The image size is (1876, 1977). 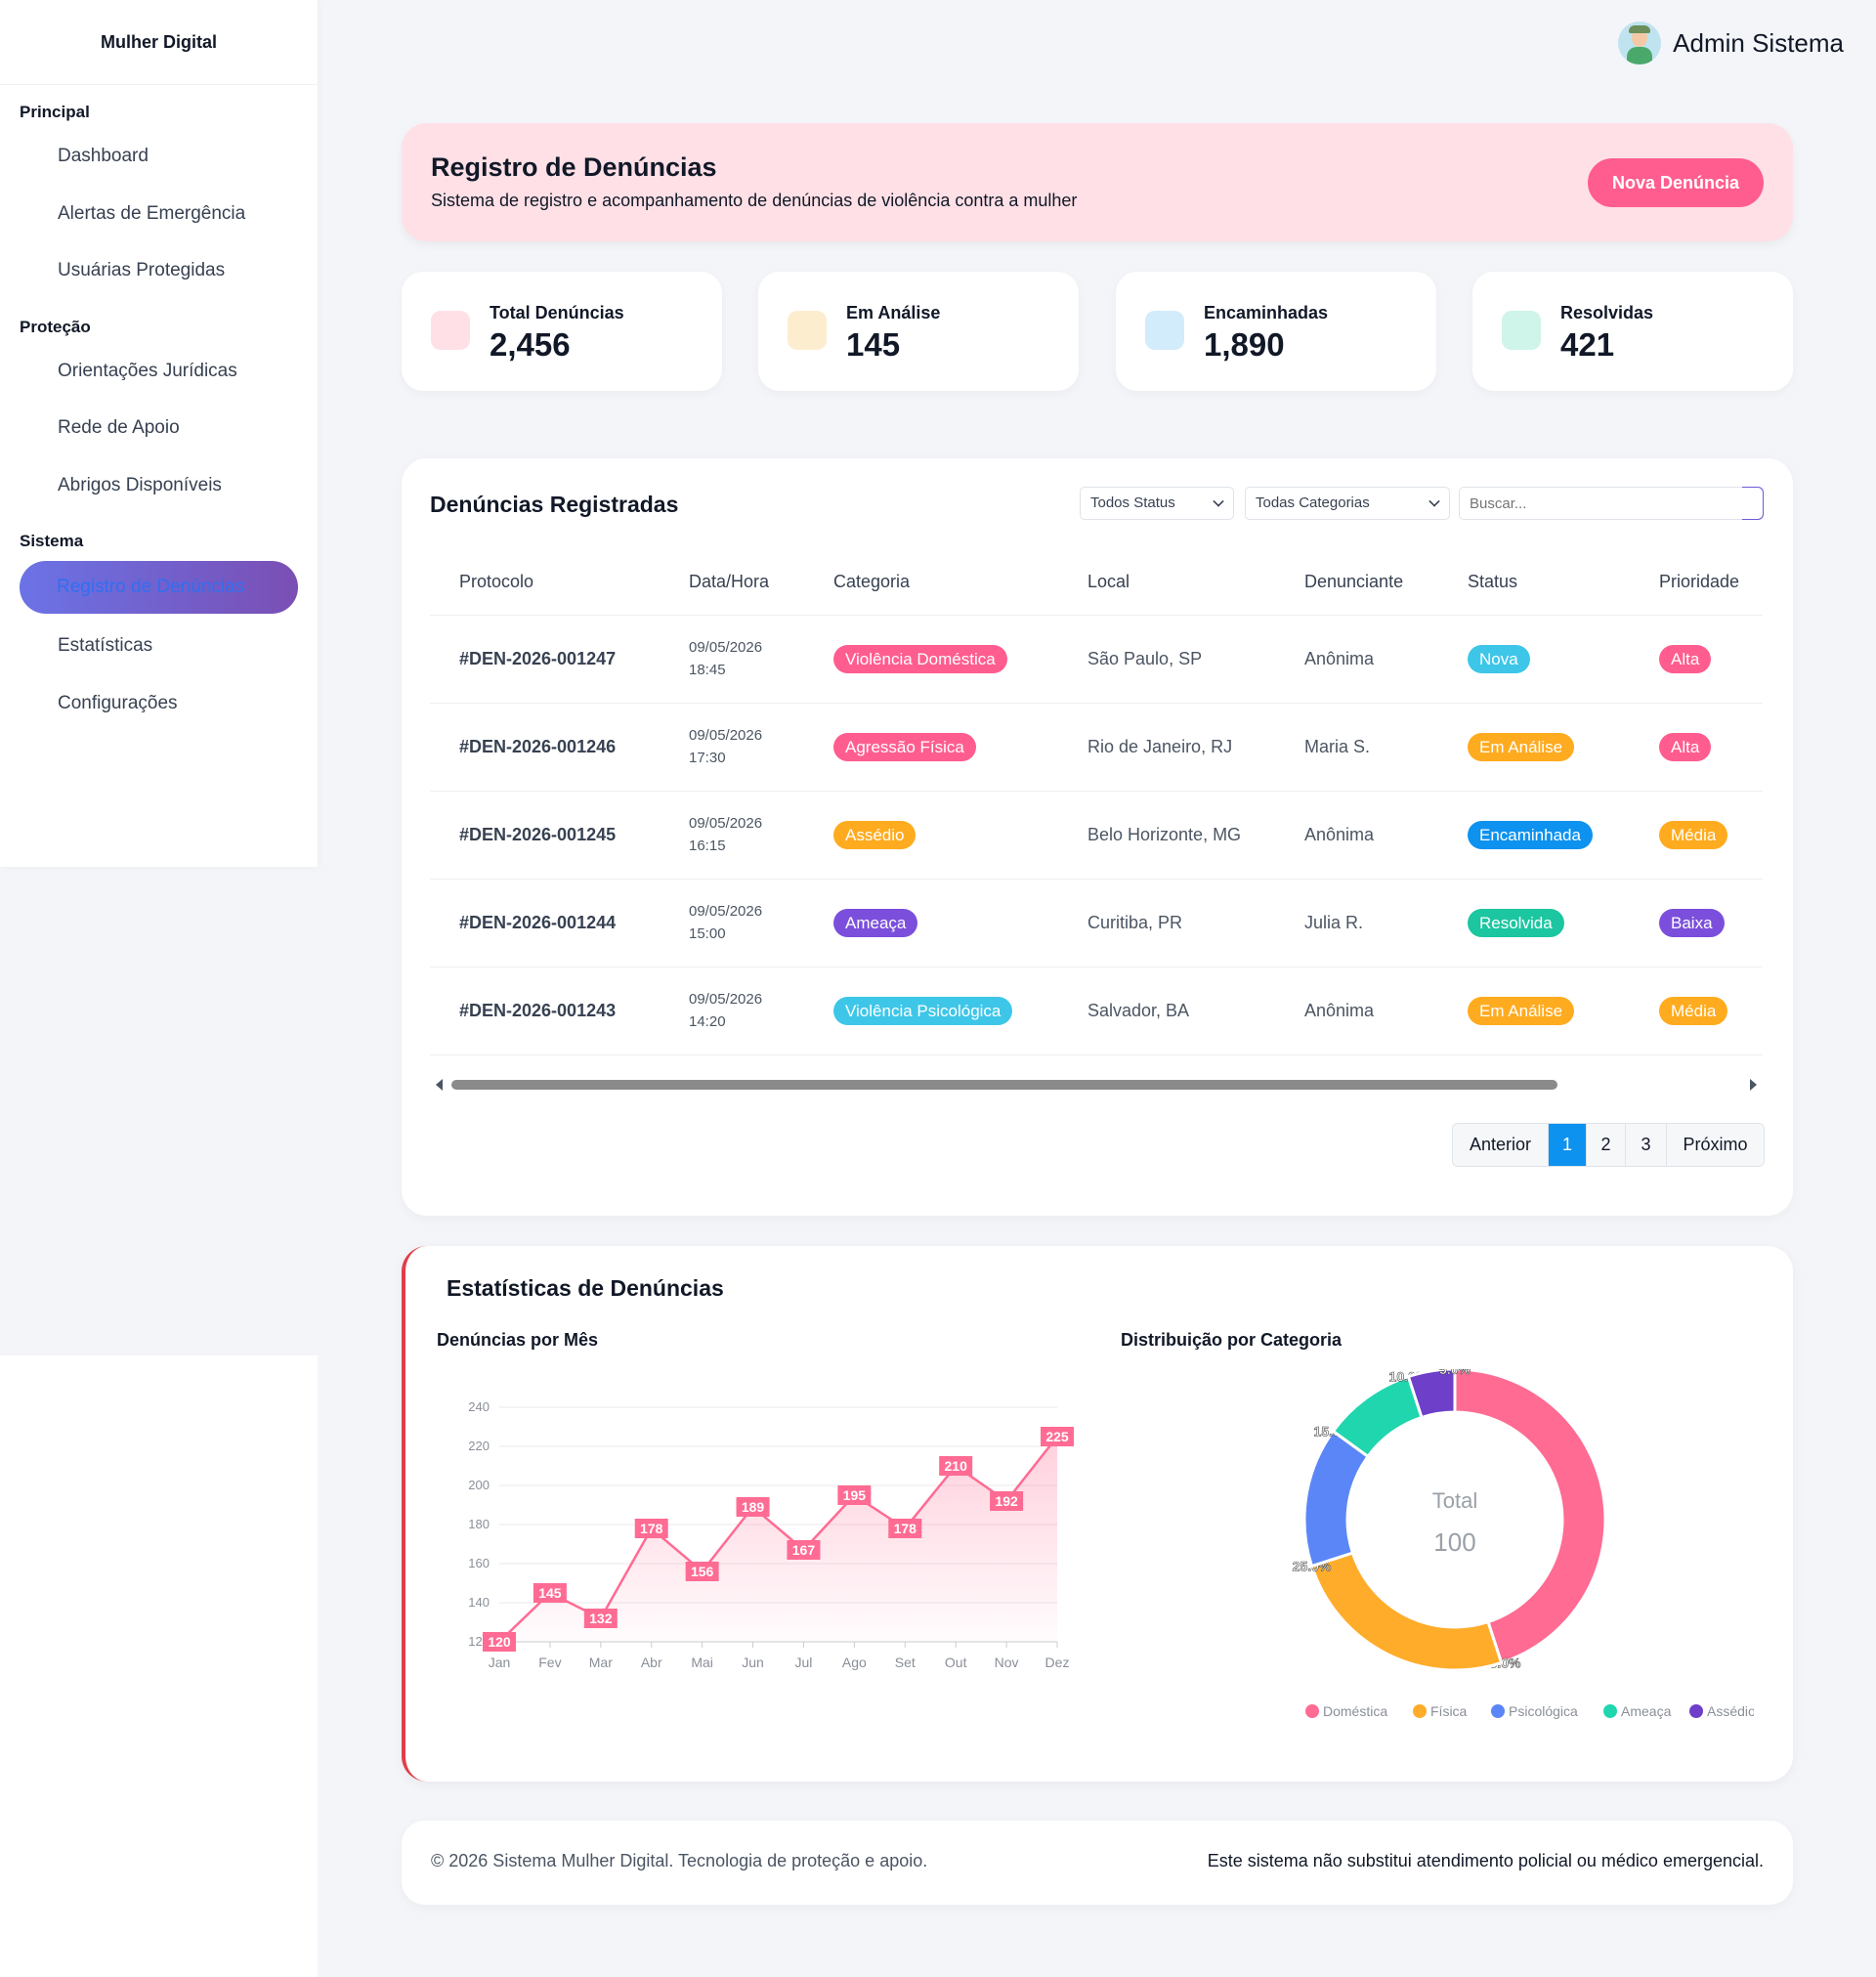 What do you see at coordinates (601, 1618) in the screenshot?
I see `data-label: 132` at bounding box center [601, 1618].